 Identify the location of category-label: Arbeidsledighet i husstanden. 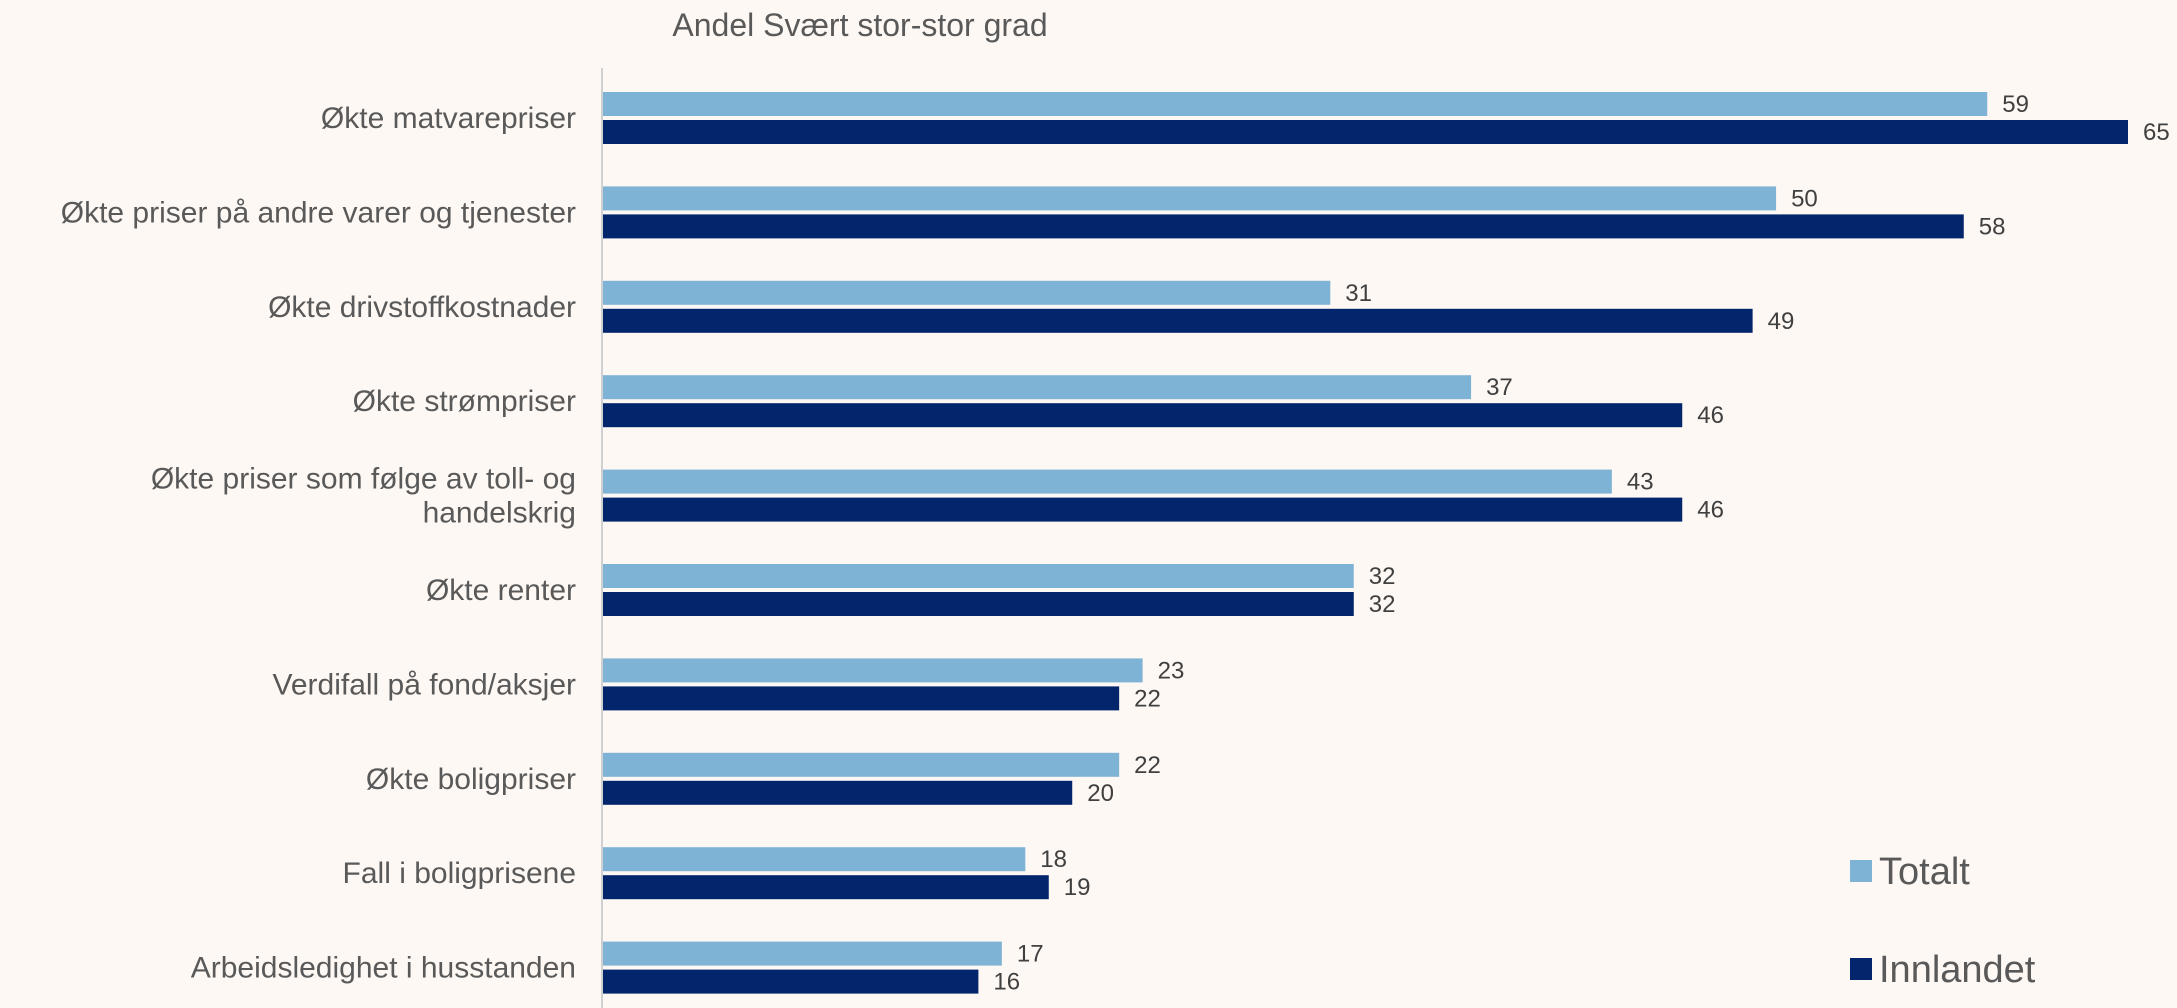
(383, 968).